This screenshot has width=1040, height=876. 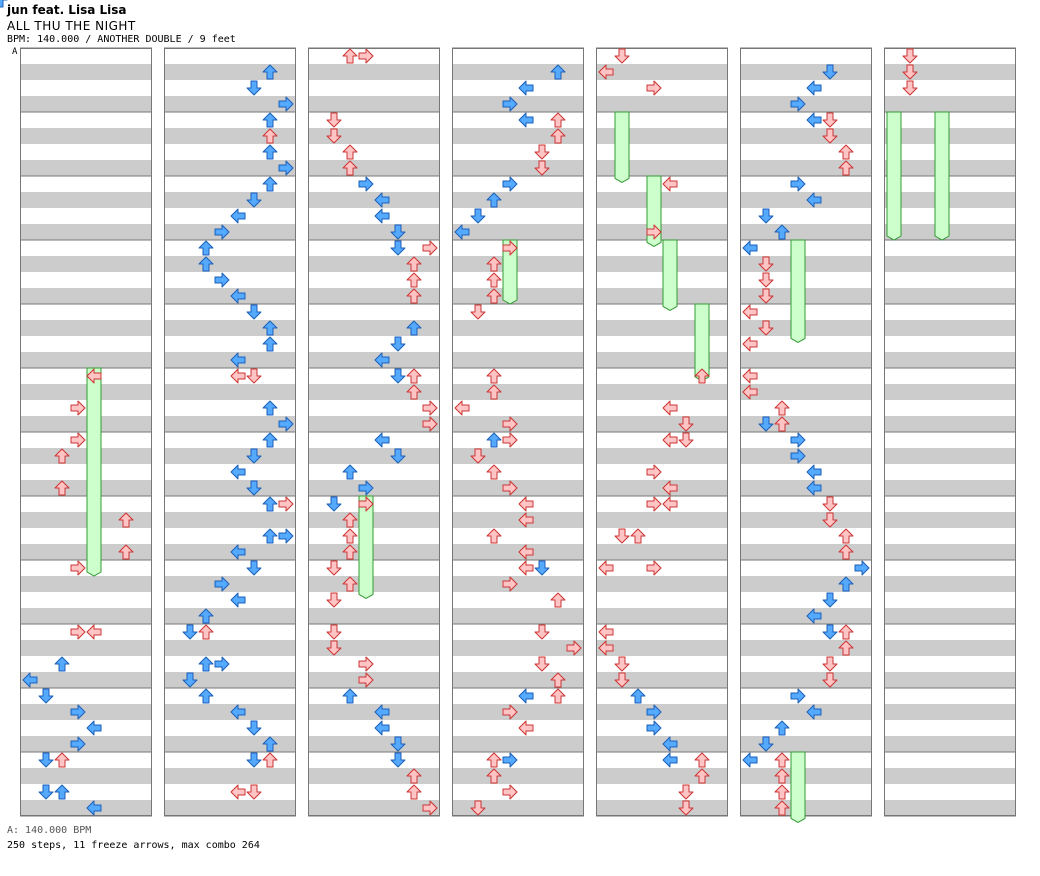 What do you see at coordinates (49, 830) in the screenshot?
I see `bpm-legend: A: 140.000 BPM` at bounding box center [49, 830].